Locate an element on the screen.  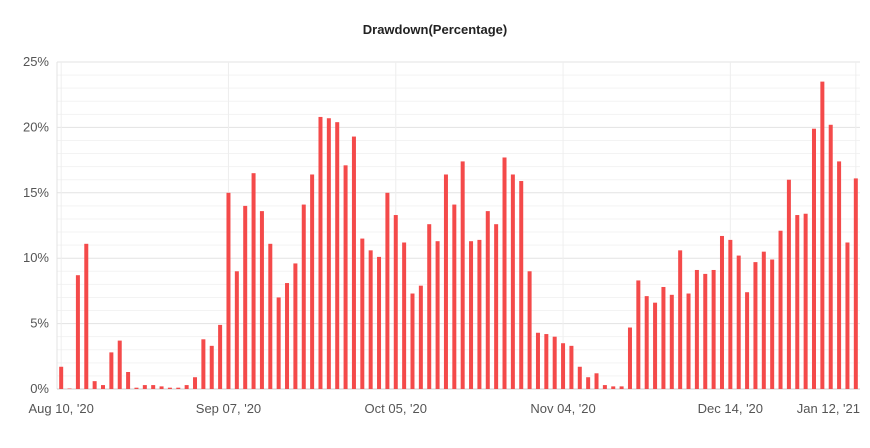
y-tick-label: 0% is located at coordinates (39, 388).